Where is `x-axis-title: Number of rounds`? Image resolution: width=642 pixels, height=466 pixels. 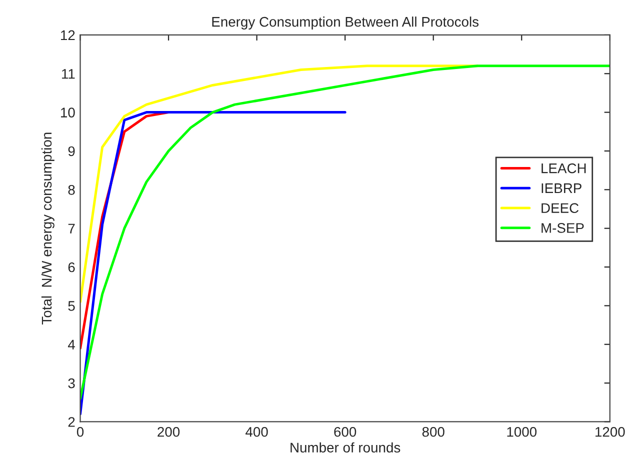 x-axis-title: Number of rounds is located at coordinates (345, 447).